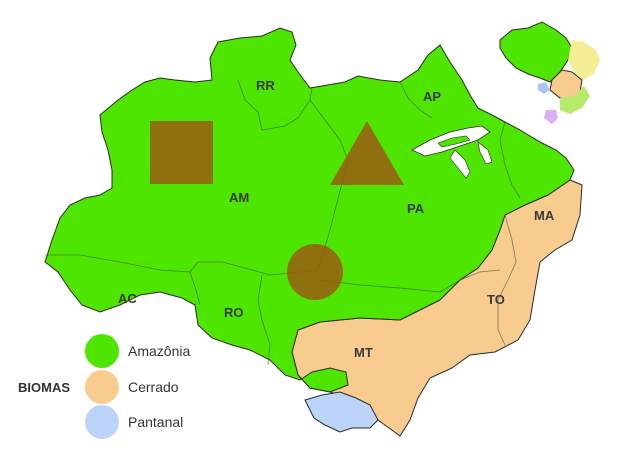 The image size is (620, 459). What do you see at coordinates (363, 352) in the screenshot?
I see `state-label-mt: MT` at bounding box center [363, 352].